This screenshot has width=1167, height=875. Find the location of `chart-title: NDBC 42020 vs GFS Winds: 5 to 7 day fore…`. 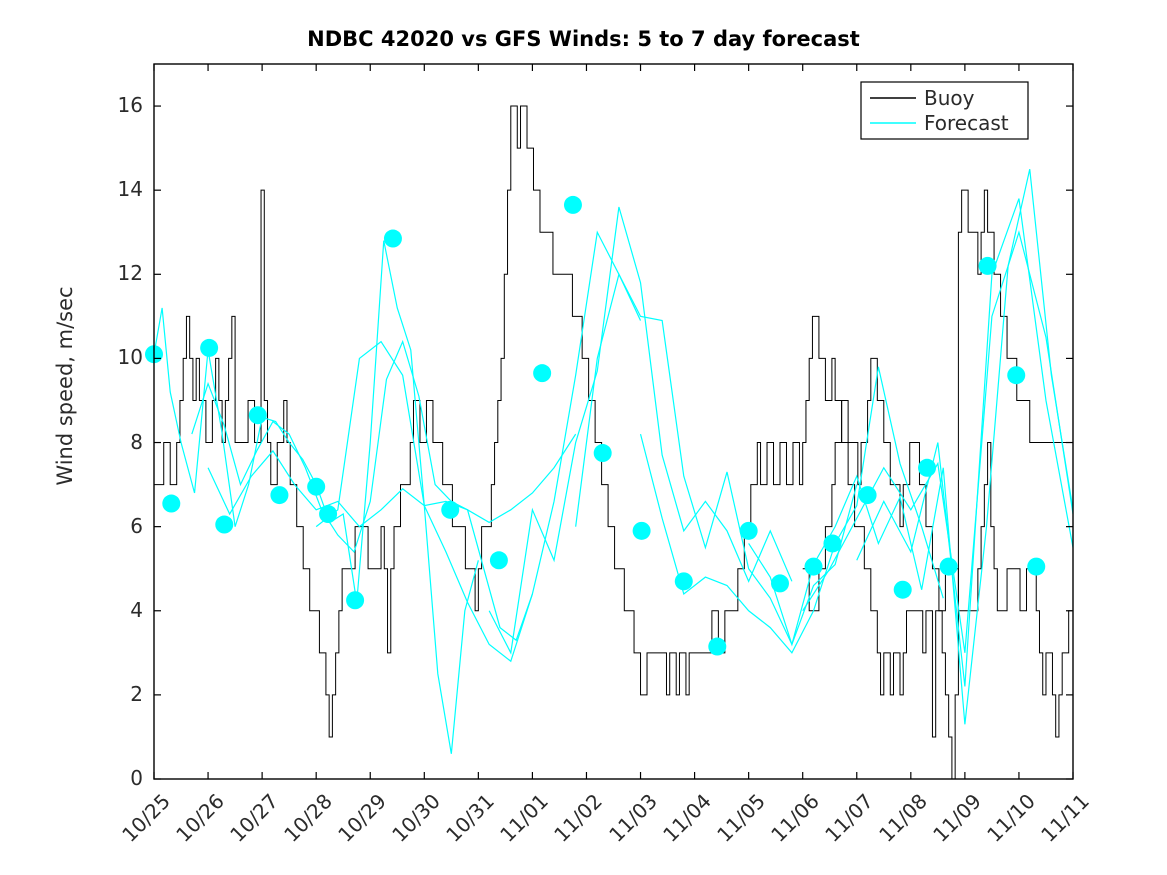

chart-title: NDBC 42020 vs GFS Winds: 5 to 7 day fore… is located at coordinates (583, 39).